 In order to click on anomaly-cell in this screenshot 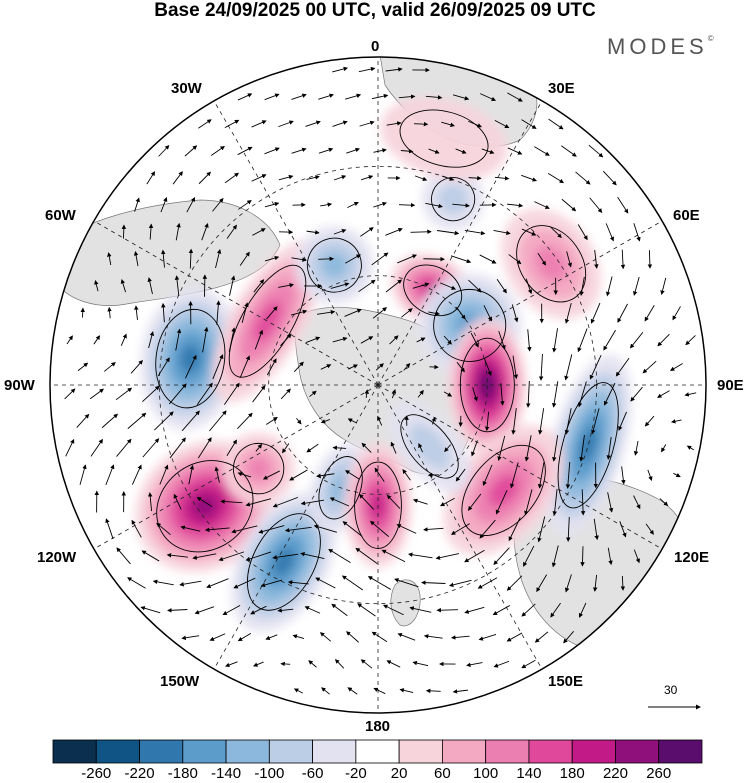, I will do `click(551, 263)`.